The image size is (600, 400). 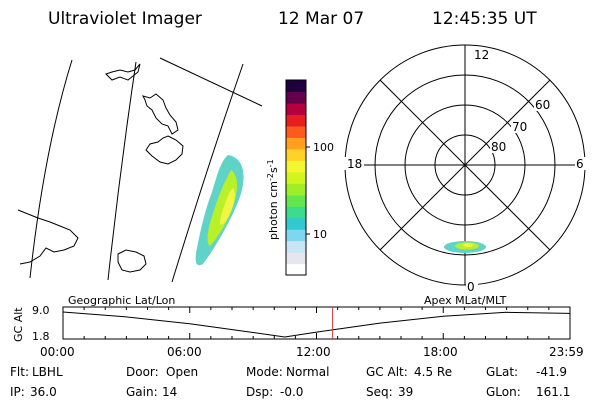 I want to click on mlt-label-18: 18, so click(x=354, y=164).